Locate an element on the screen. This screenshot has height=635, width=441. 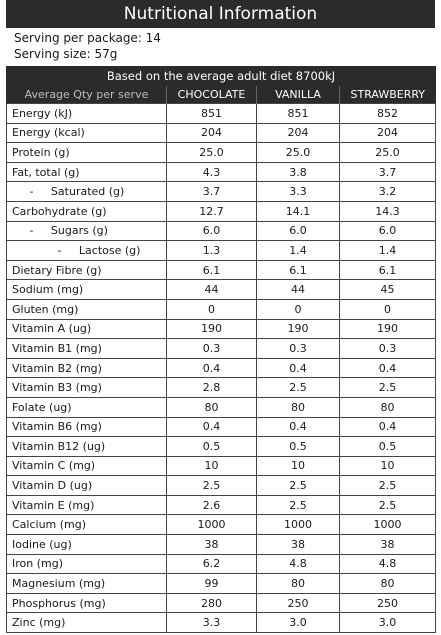
table-row: Iron (mg) 6.2 4.8 4.8 is located at coordinates (221, 564).